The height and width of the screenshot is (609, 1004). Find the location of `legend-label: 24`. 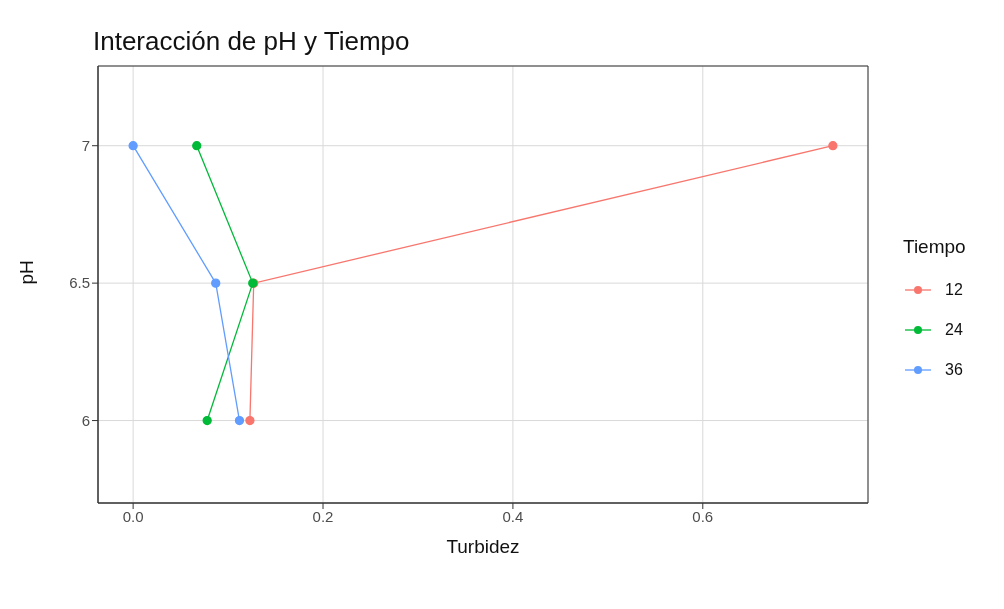

legend-label: 24 is located at coordinates (954, 330).